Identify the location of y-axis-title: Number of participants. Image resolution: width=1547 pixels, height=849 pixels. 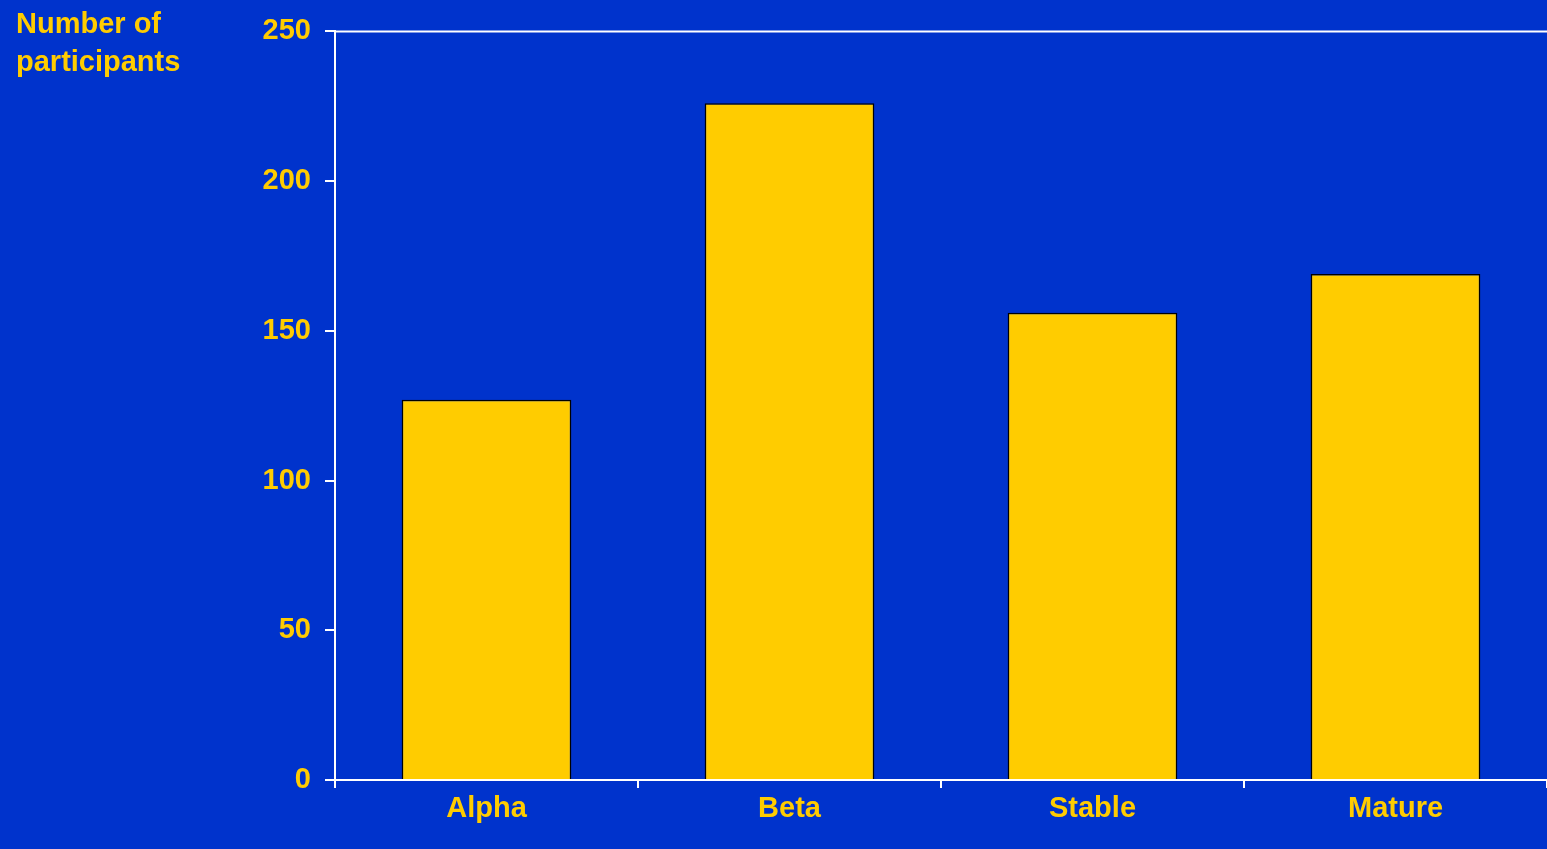
(99, 42).